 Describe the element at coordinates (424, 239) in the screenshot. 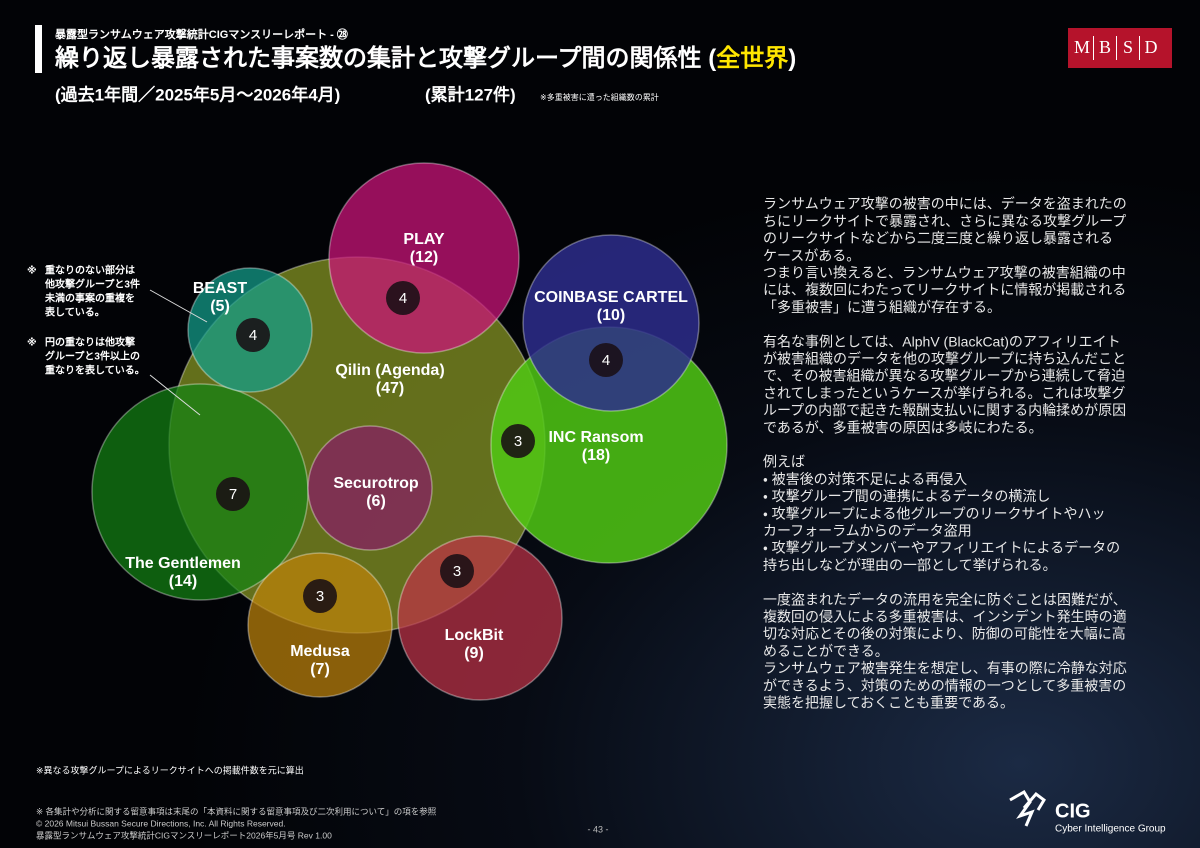

I see `group-name: PLAY` at that location.